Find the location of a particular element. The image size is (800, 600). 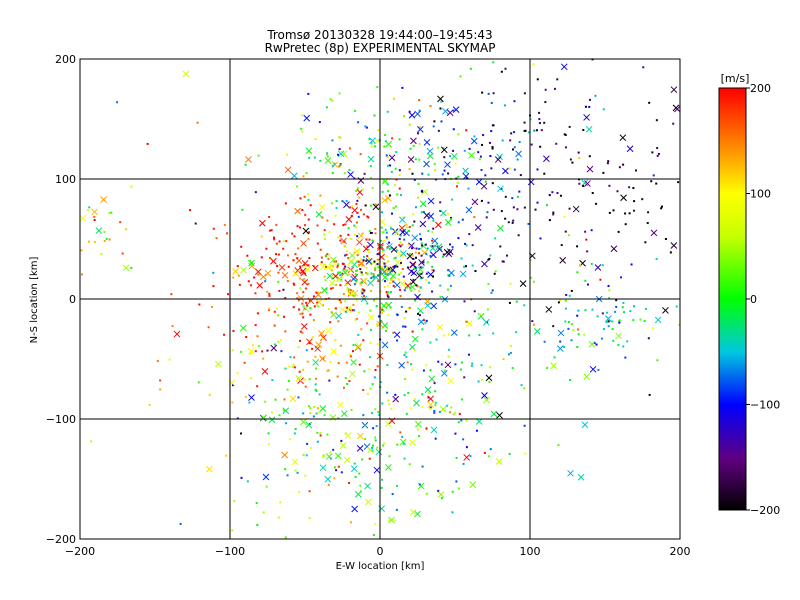

colorbar-tick-label: −100 is located at coordinates (765, 405).